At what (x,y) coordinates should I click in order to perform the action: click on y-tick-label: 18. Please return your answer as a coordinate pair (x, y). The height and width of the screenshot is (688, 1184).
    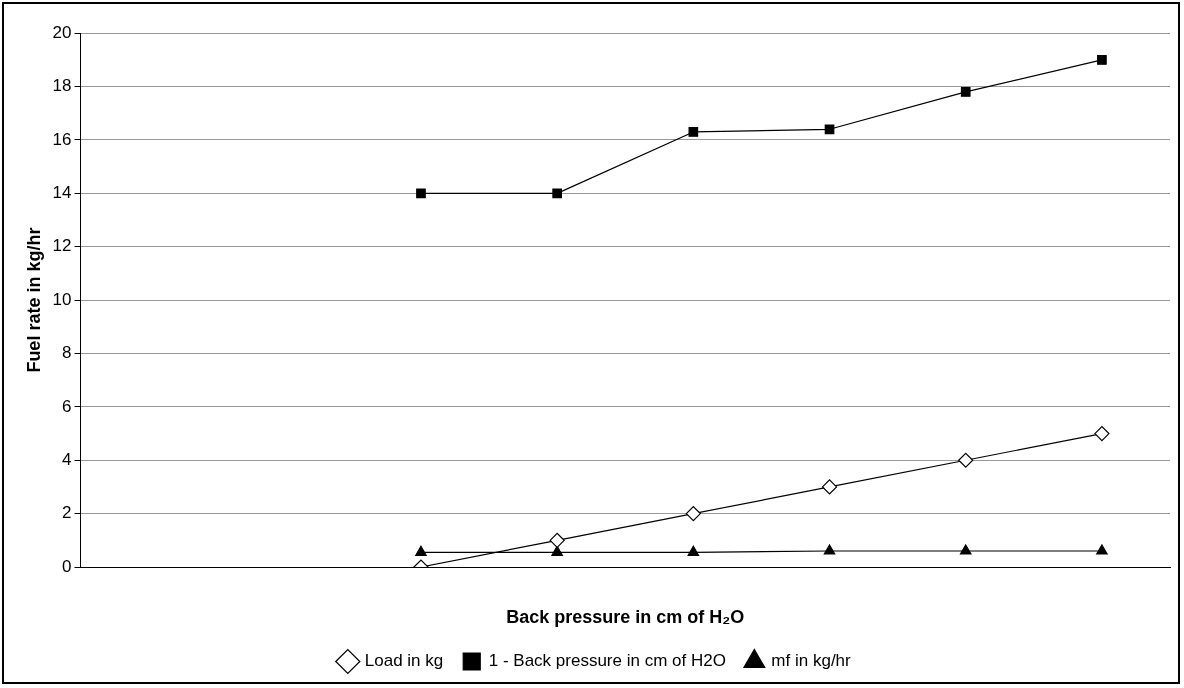
    Looking at the image, I should click on (62, 86).